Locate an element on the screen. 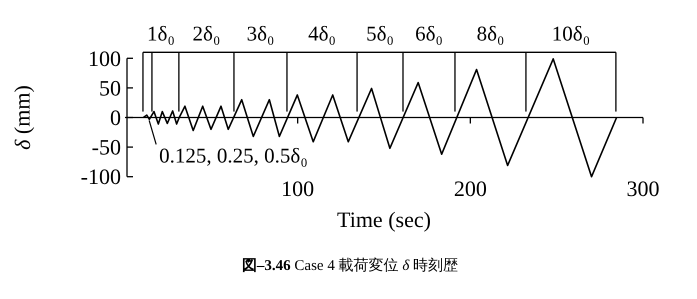  ref-line-label: 10δ₀ is located at coordinates (571, 33).